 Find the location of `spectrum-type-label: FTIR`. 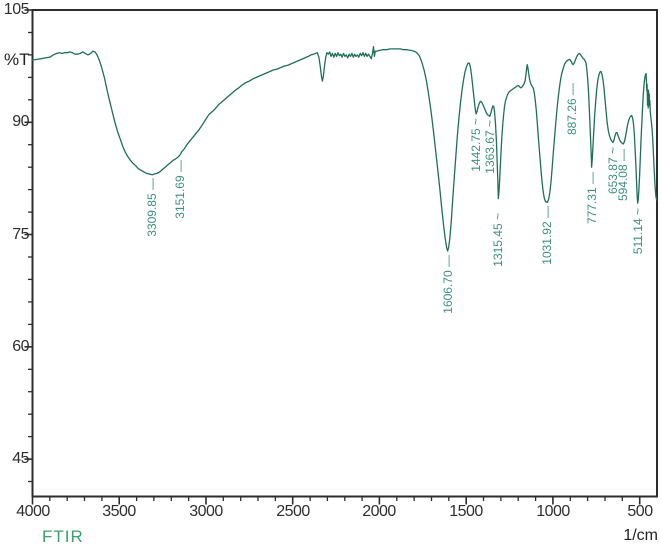

spectrum-type-label: FTIR is located at coordinates (63, 536).